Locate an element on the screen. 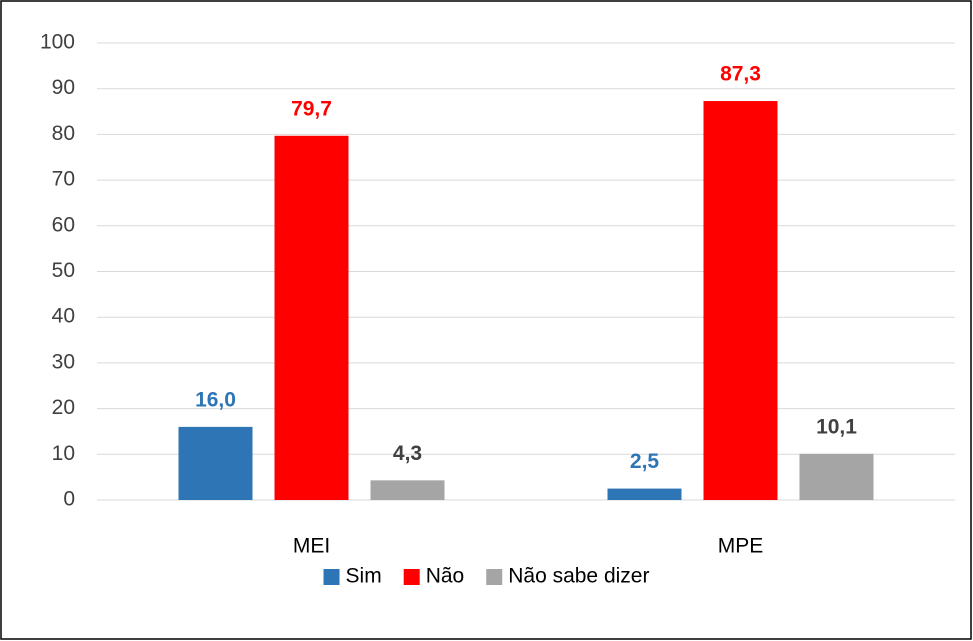  y-tick-label: 60 is located at coordinates (63, 224).